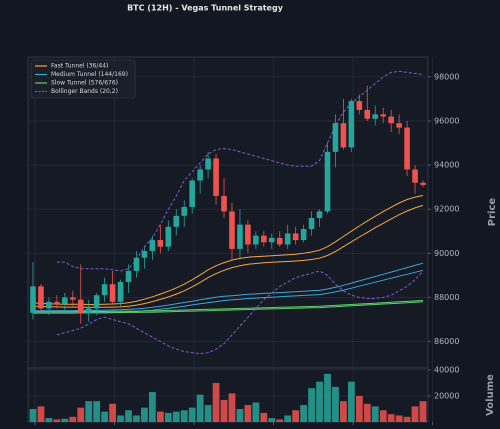 This screenshot has height=429, width=500. I want to click on y-tick-label: 94000, so click(446, 165).